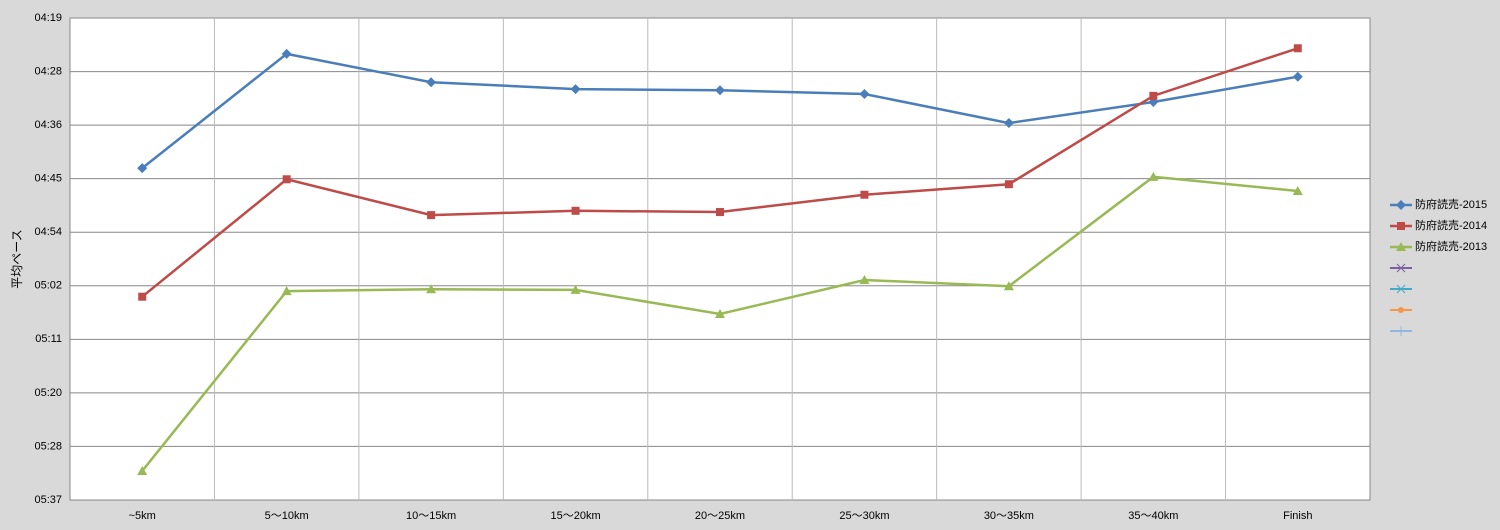 Image resolution: width=1500 pixels, height=530 pixels. Describe the element at coordinates (431, 516) in the screenshot. I see `x-tick-label: 10～15km` at that location.